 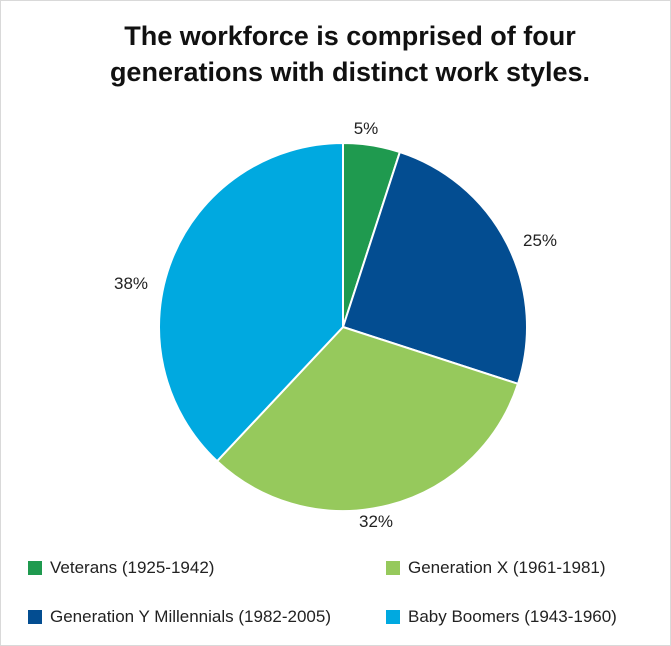 What do you see at coordinates (131, 283) in the screenshot?
I see `pie-label-baby-boomers-1943-1960: 38%` at bounding box center [131, 283].